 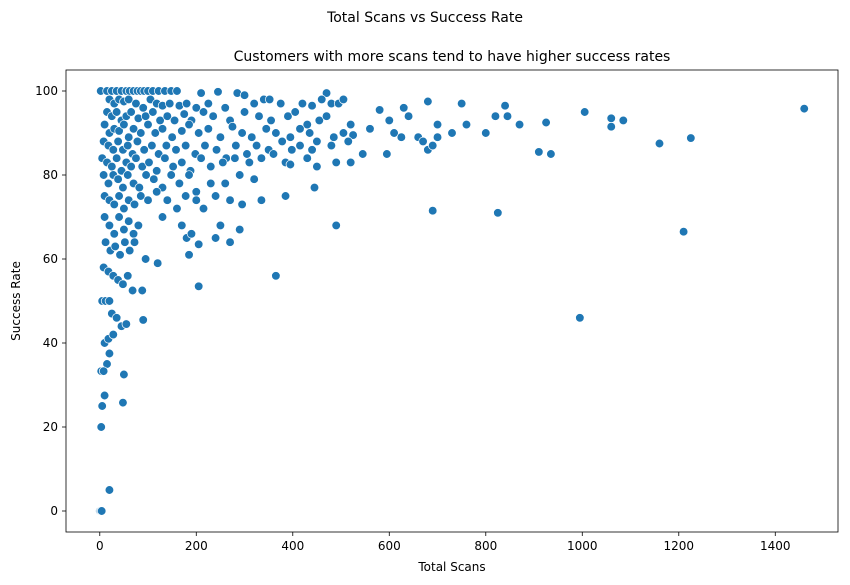 What do you see at coordinates (50, 427) in the screenshot?
I see `y-tick-label: 20` at bounding box center [50, 427].